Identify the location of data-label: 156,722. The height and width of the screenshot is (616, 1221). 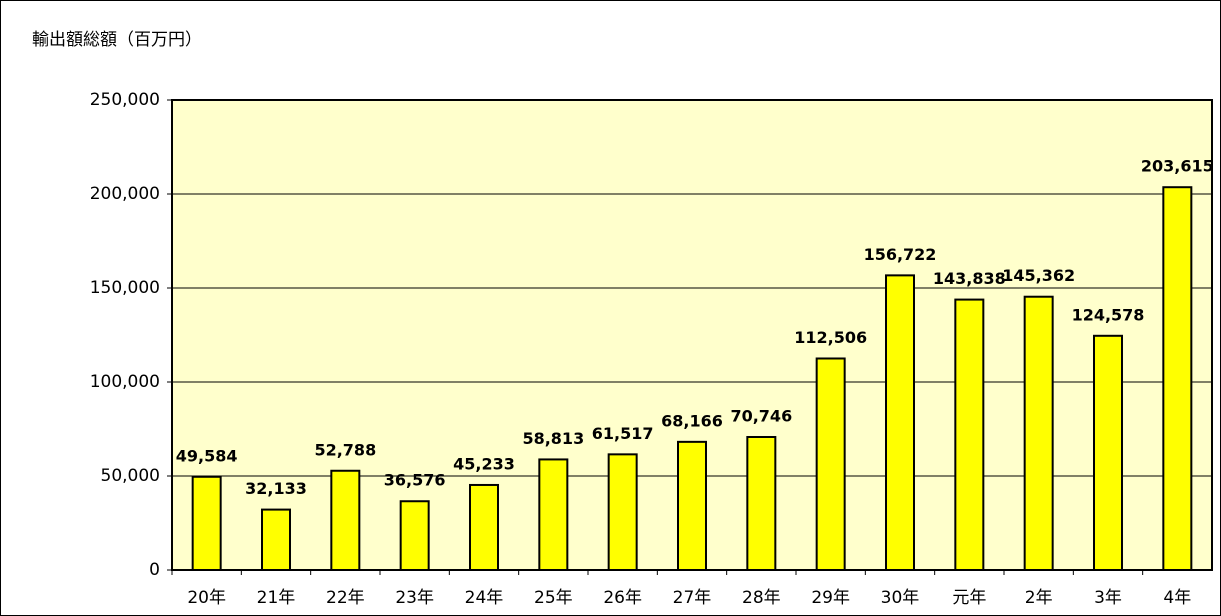
(900, 254).